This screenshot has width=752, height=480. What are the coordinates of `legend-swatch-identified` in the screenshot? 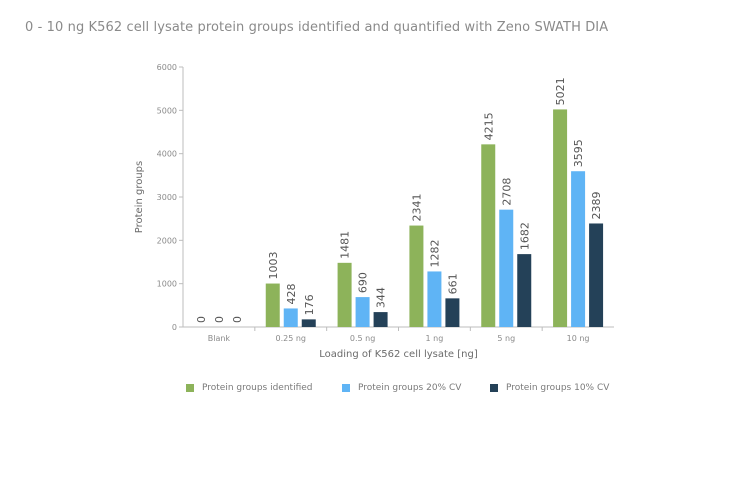 It's located at (190, 388).